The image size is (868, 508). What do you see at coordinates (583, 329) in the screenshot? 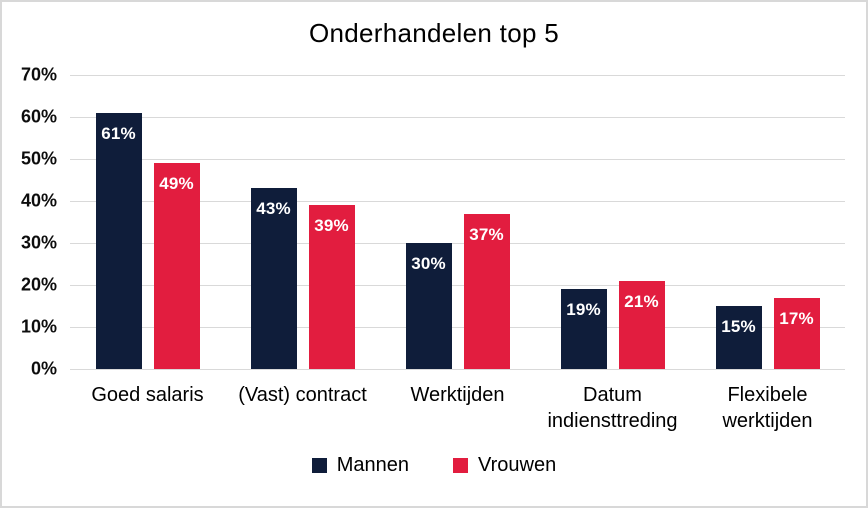
I see `bar-mannen-4: 19%` at bounding box center [583, 329].